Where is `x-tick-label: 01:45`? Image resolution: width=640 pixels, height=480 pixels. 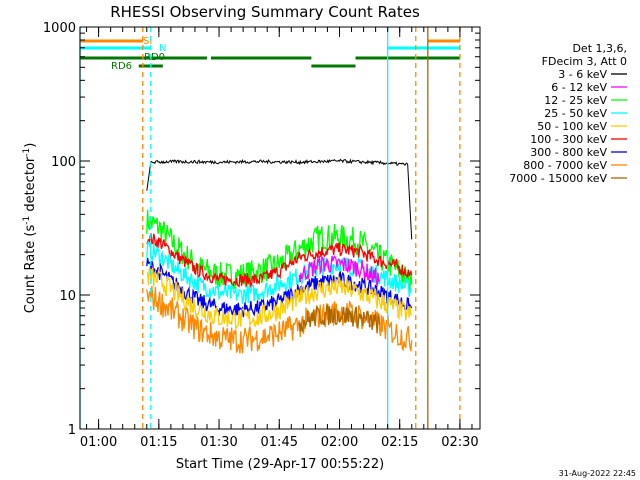 x-tick-label: 01:45 is located at coordinates (279, 442).